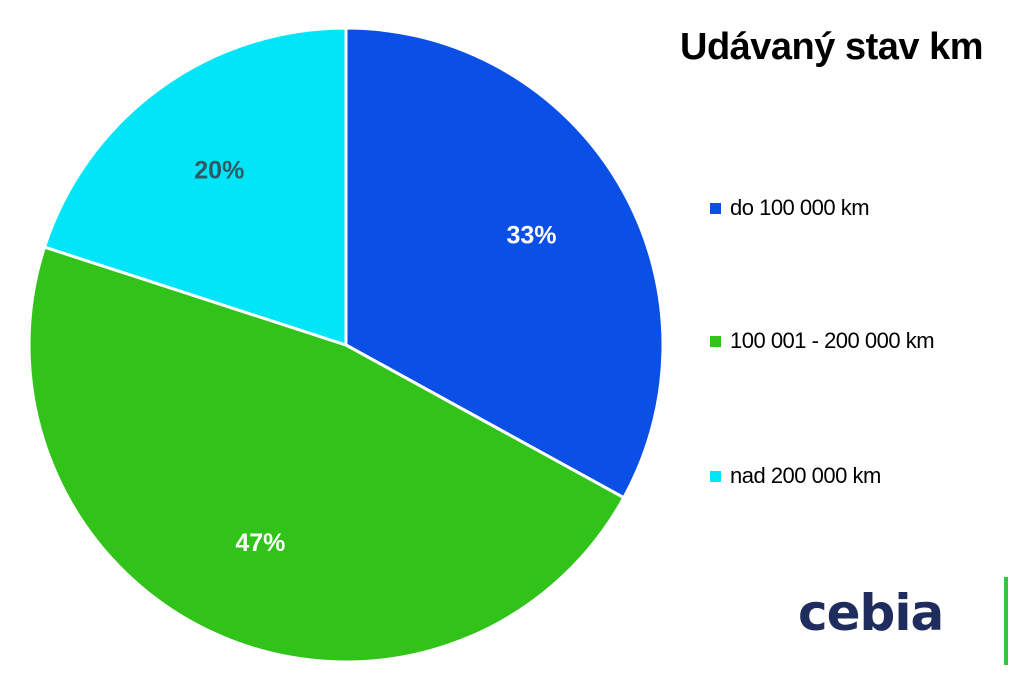 The height and width of the screenshot is (683, 1024). I want to click on chart-title: Udávaný stav km, so click(832, 47).